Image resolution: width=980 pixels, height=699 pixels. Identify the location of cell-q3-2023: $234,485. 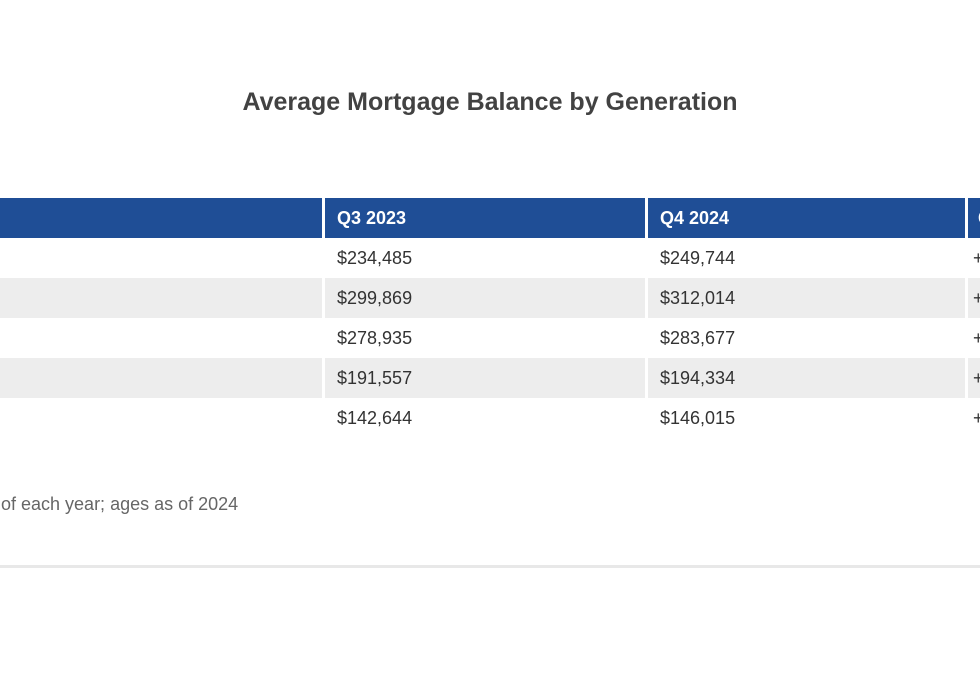
(483, 258).